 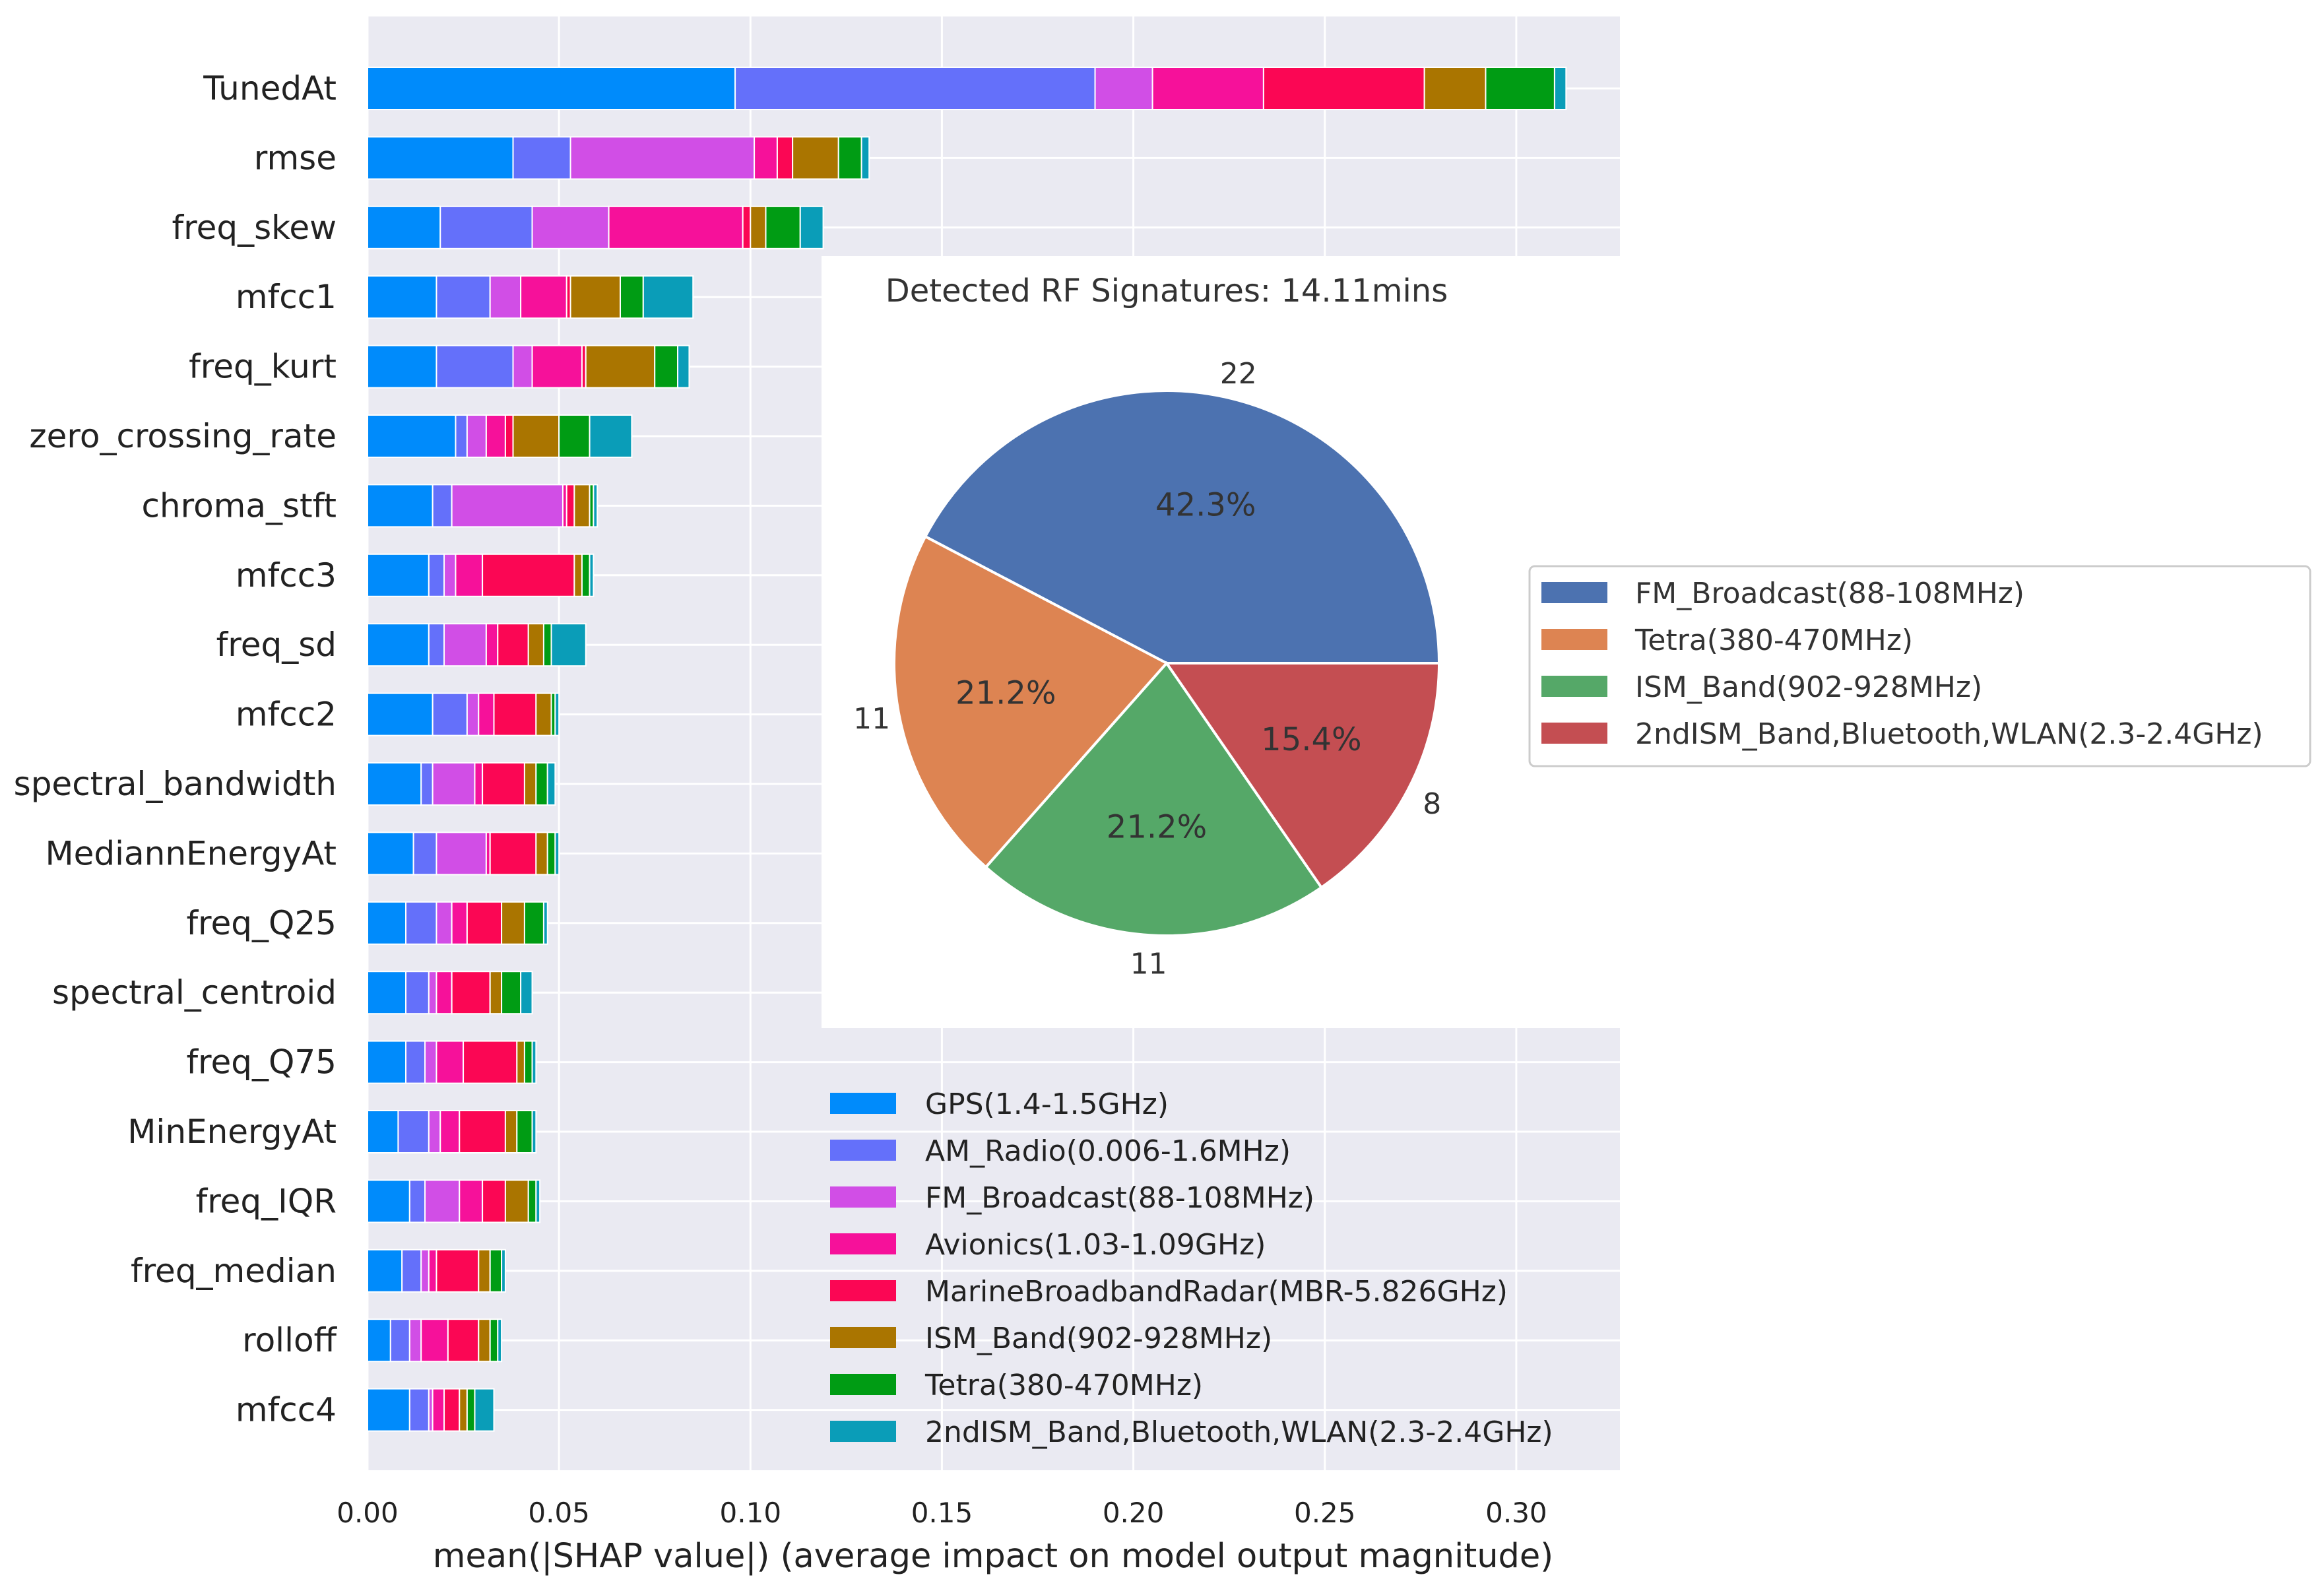 What do you see at coordinates (457, 923) in the screenshot?
I see `bar-row-freq-q25` at bounding box center [457, 923].